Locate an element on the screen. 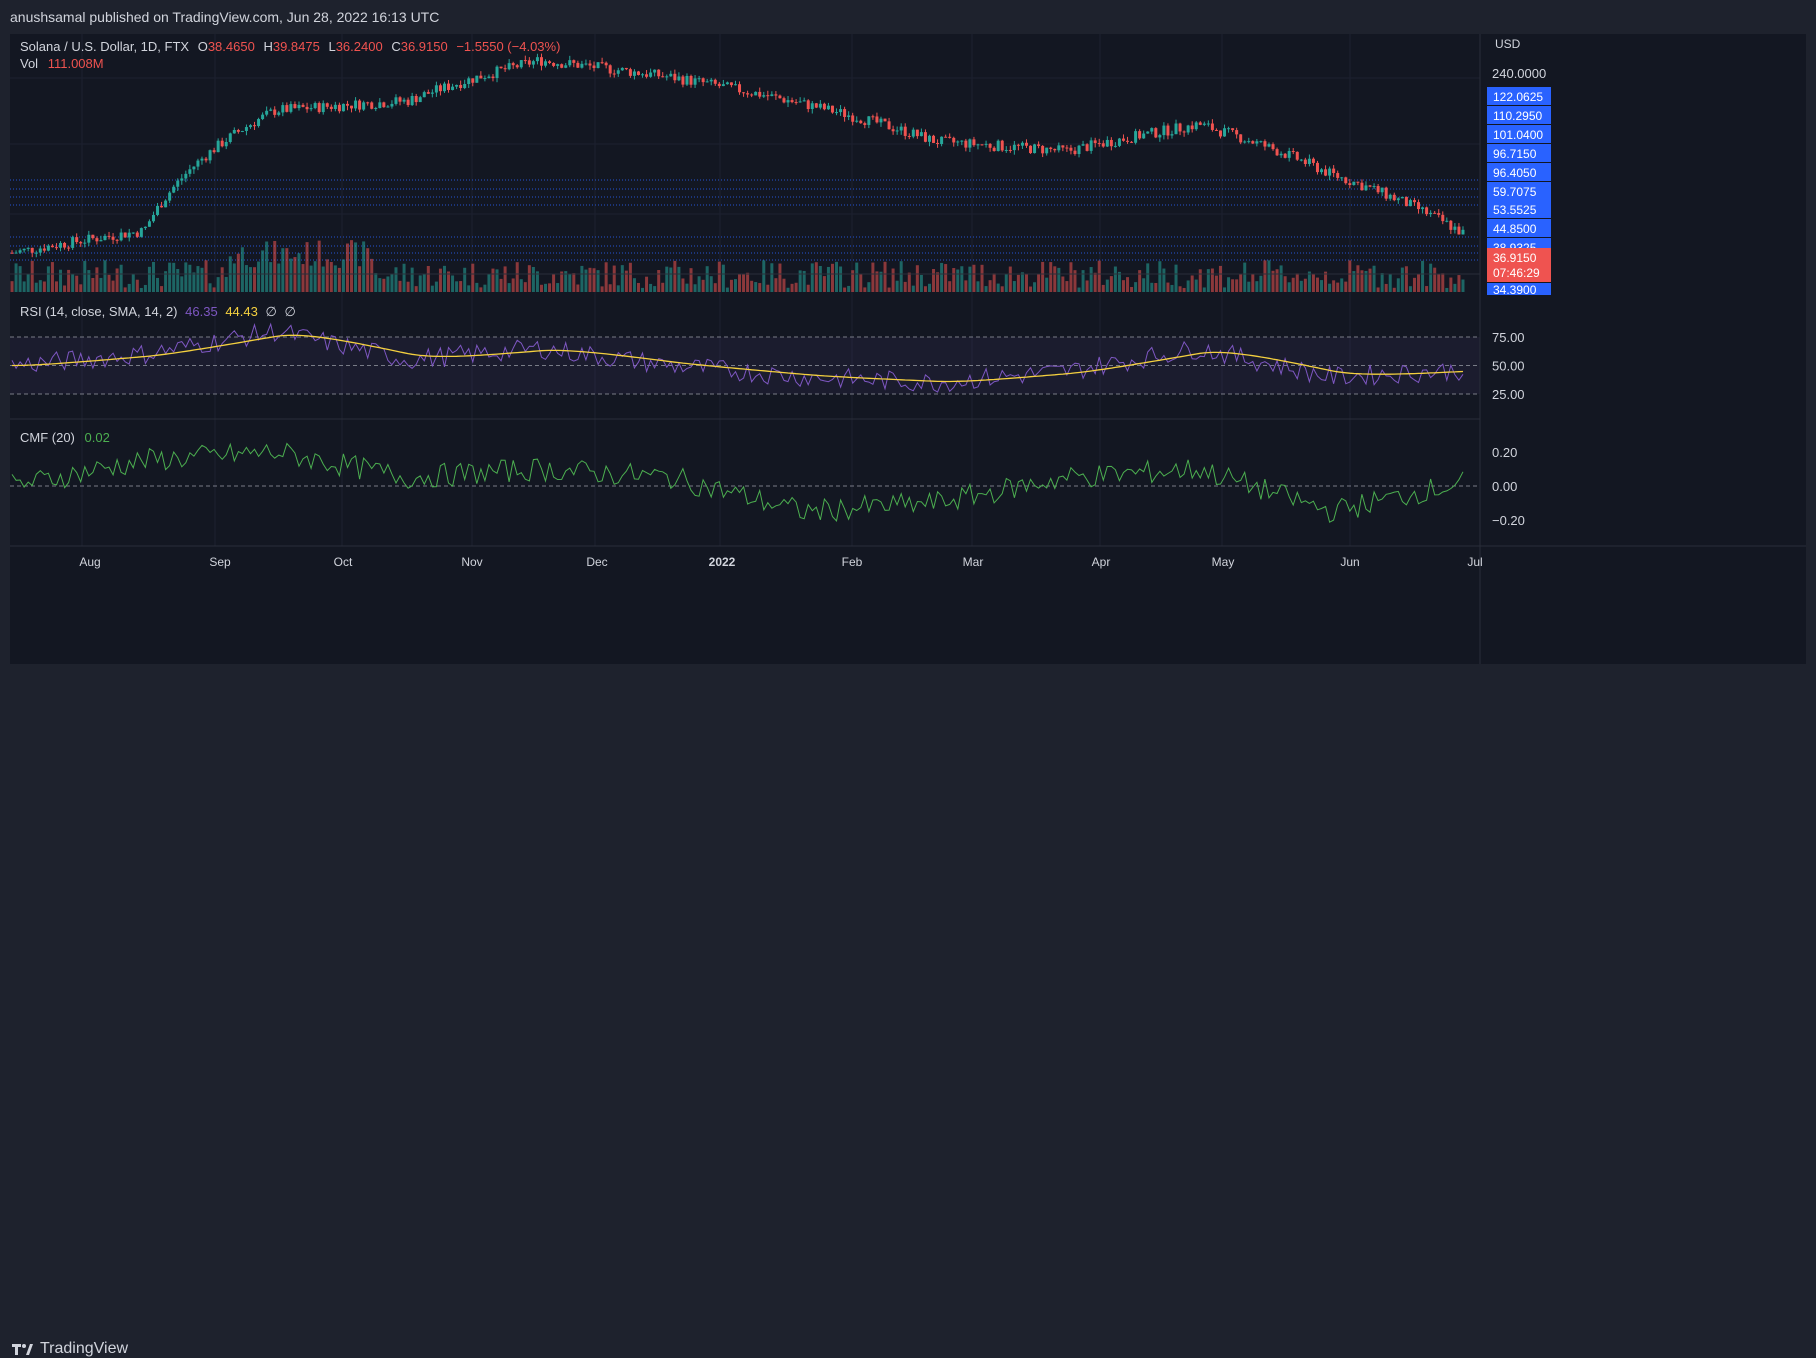 This screenshot has width=1816, height=1358. rsi-placeholder-1: ∅ is located at coordinates (271, 311).